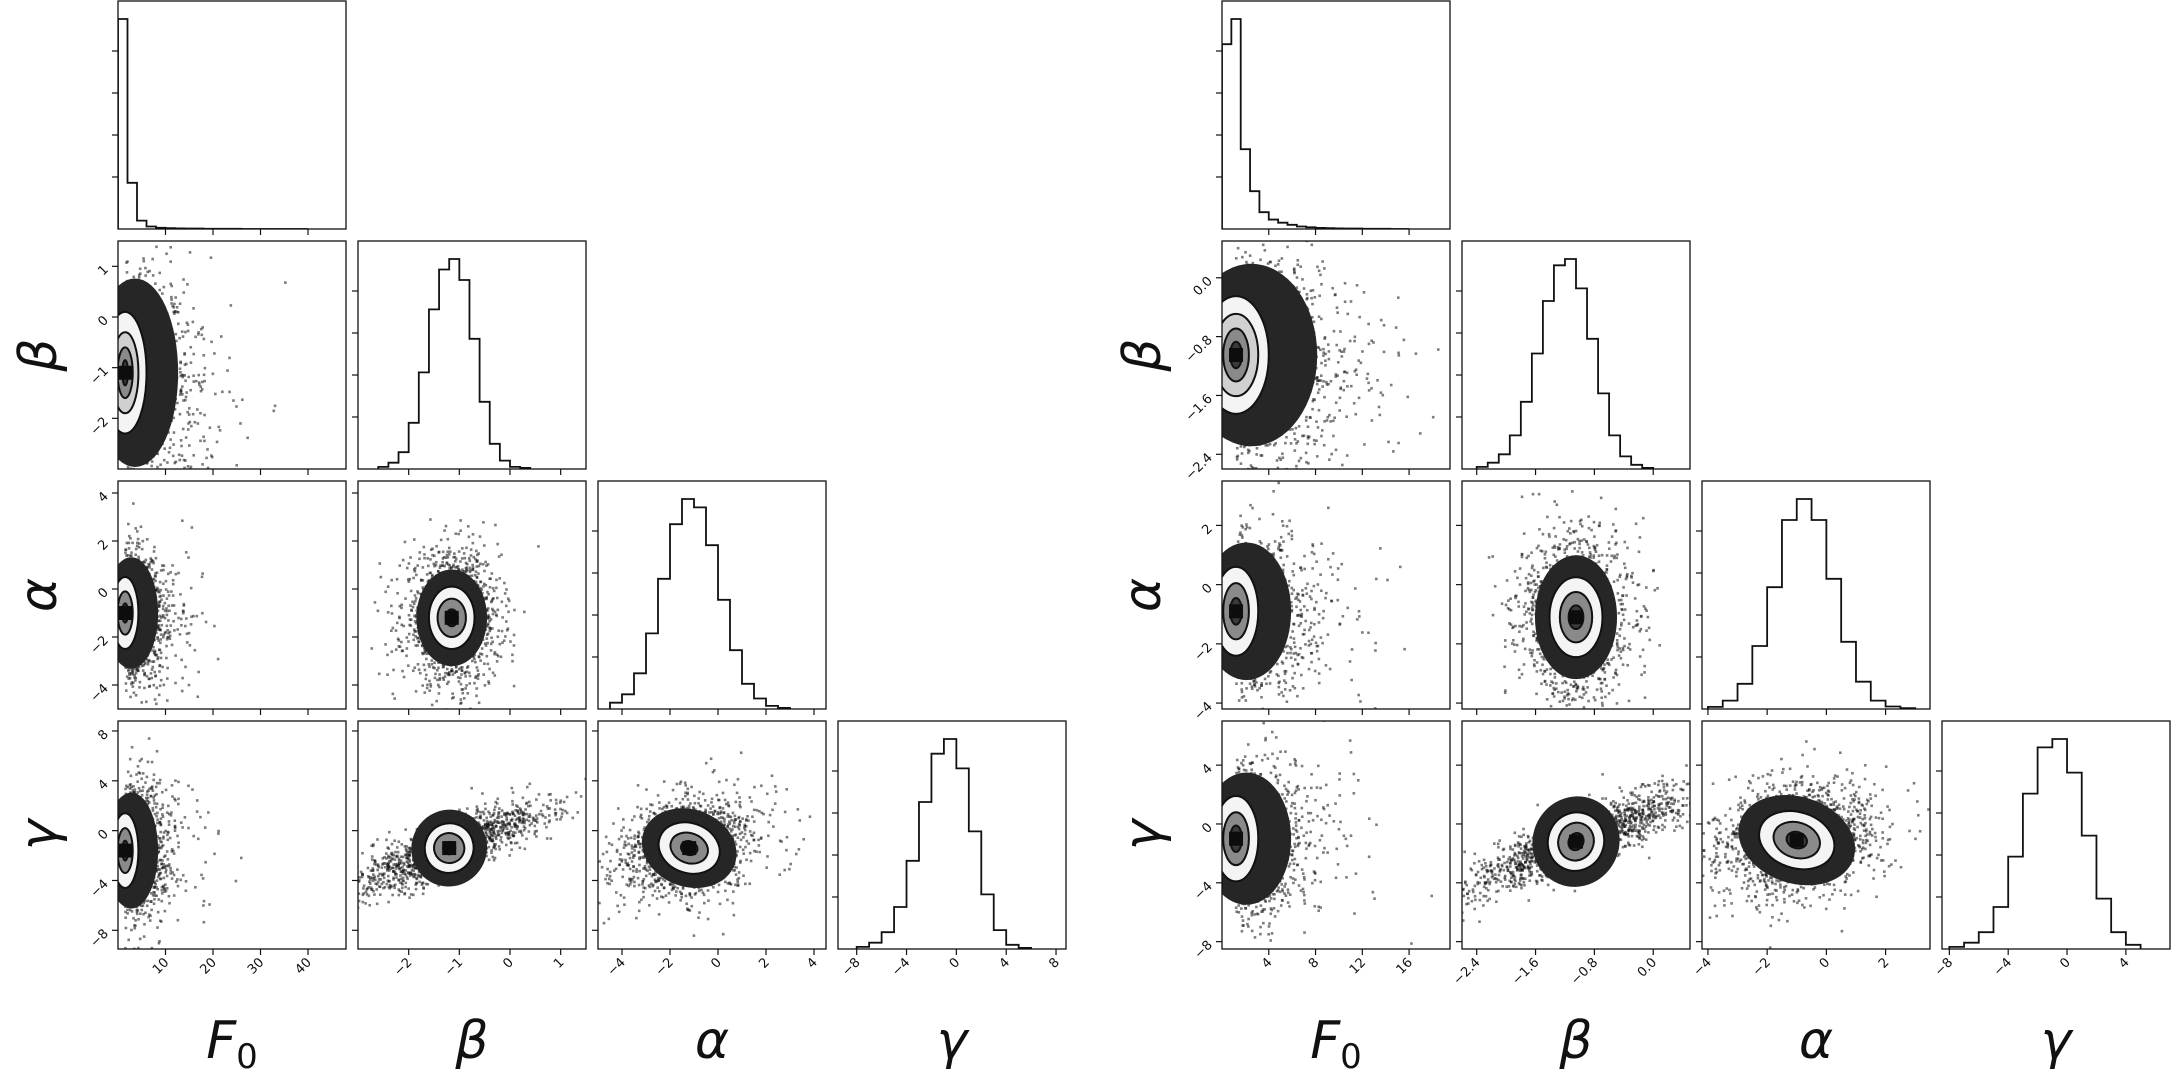 This screenshot has width=2171, height=1073. What do you see at coordinates (209, 966) in the screenshot?
I see `x-tick-label: 20` at bounding box center [209, 966].